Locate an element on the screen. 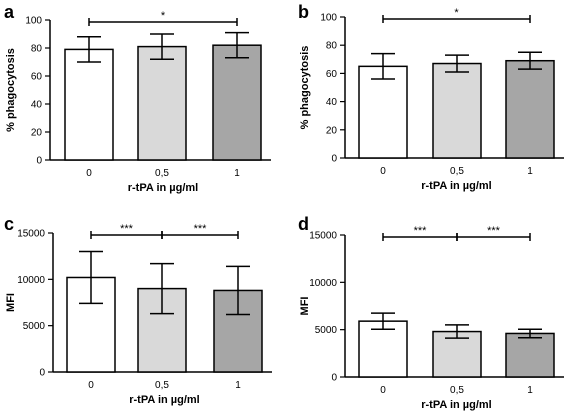  panel-letter: c is located at coordinates (9, 224).